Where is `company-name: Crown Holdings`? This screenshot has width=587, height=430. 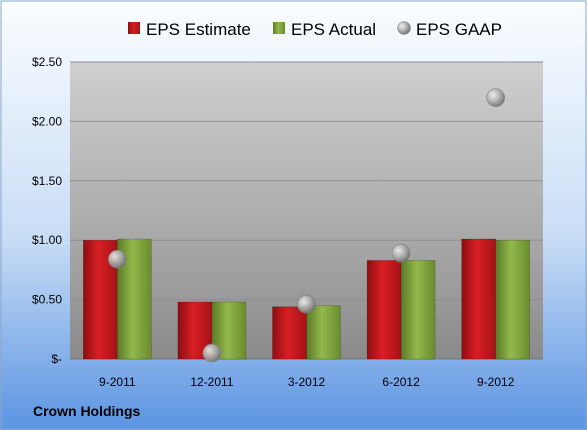 company-name: Crown Holdings is located at coordinates (87, 411).